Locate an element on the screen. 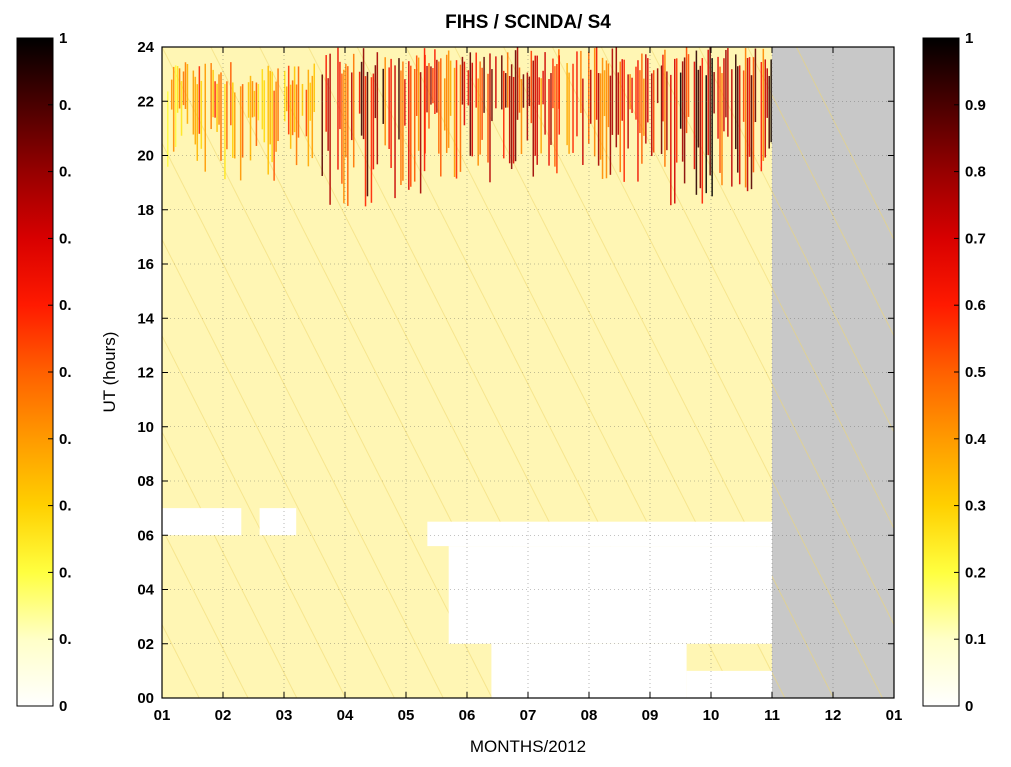  chart-title: FIHS / SCINDA/ S4 is located at coordinates (528, 22).